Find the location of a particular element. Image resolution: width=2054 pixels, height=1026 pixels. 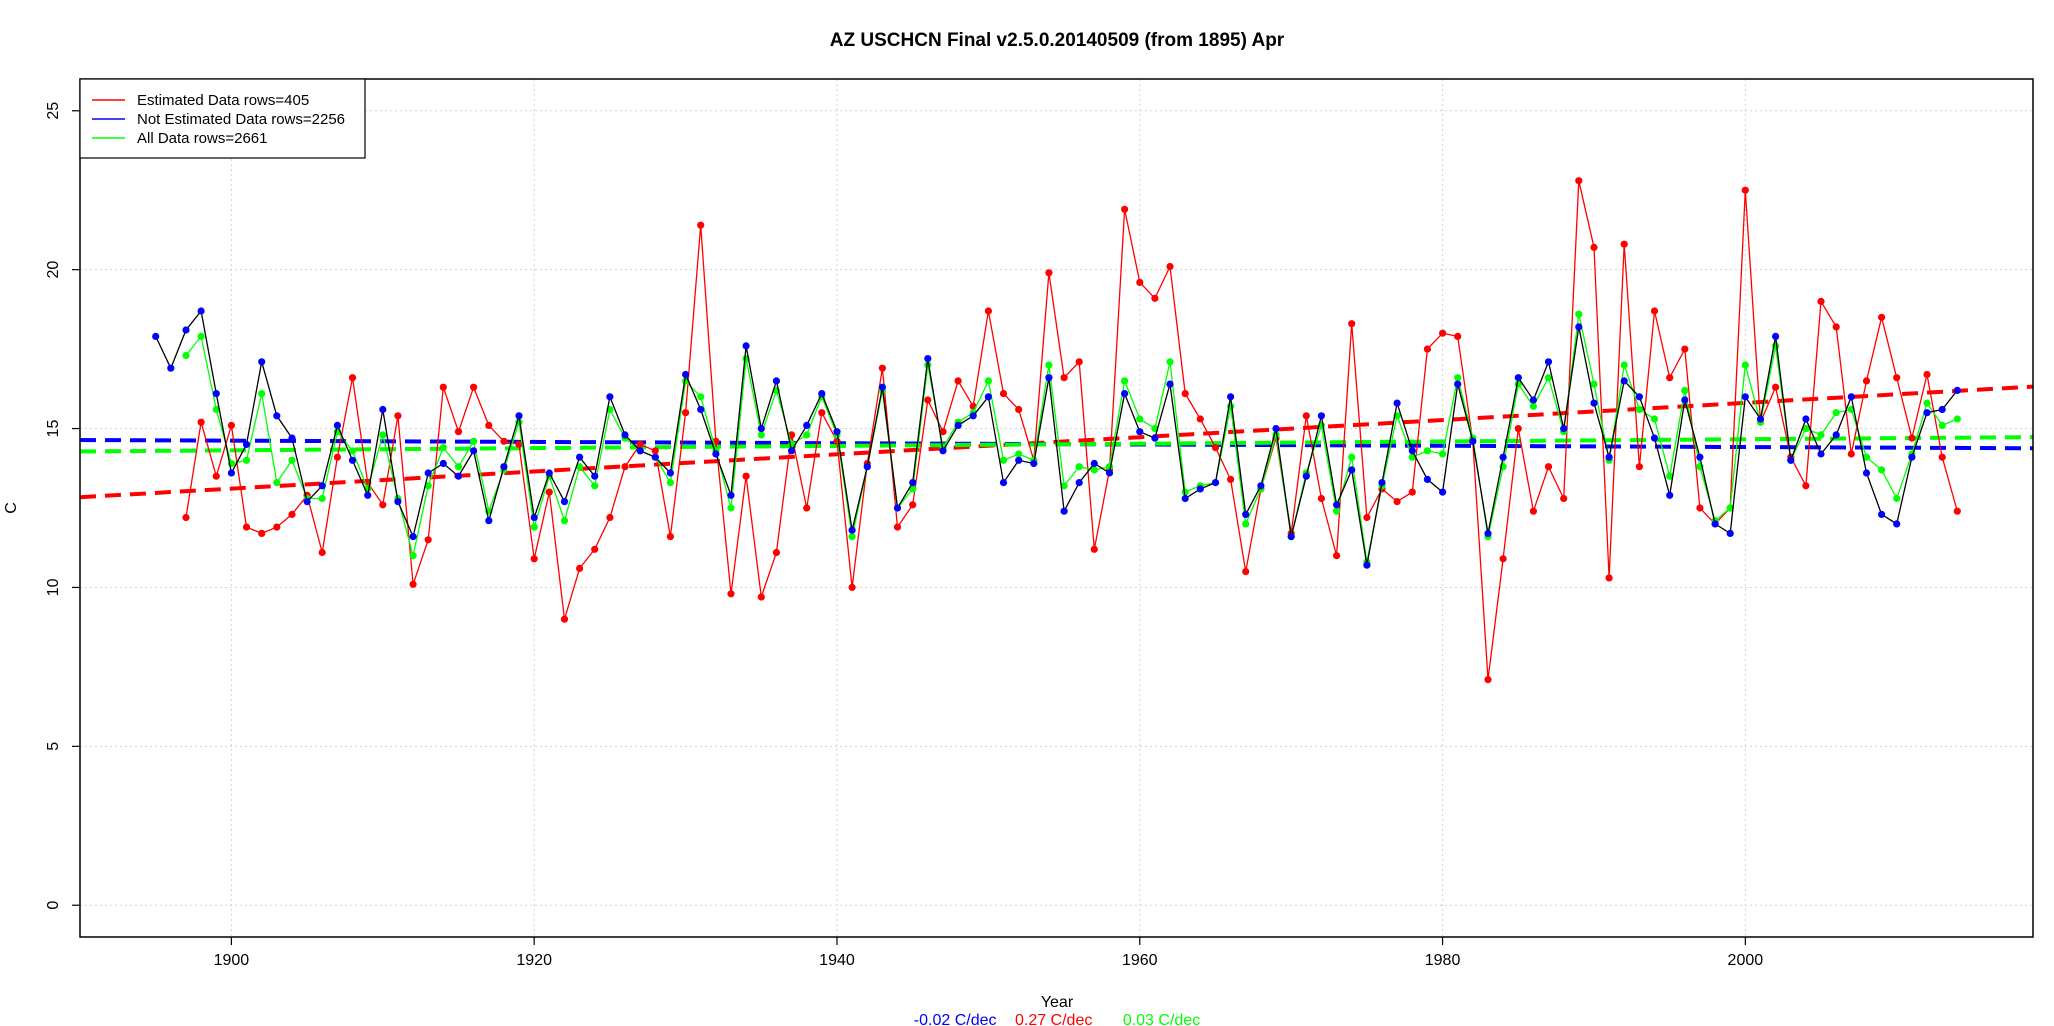

x-tick-label: 1980 is located at coordinates (1443, 960).